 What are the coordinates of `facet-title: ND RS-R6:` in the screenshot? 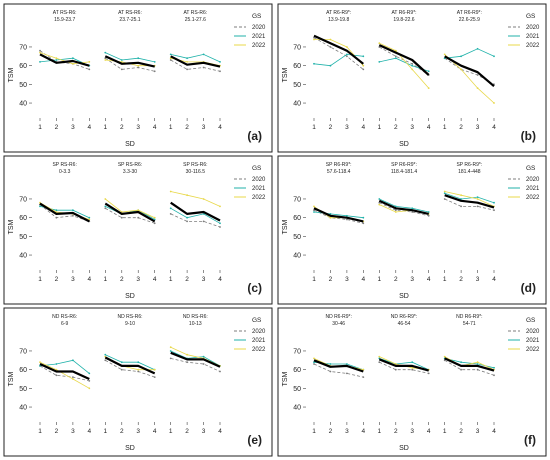 It's located at (64, 317).